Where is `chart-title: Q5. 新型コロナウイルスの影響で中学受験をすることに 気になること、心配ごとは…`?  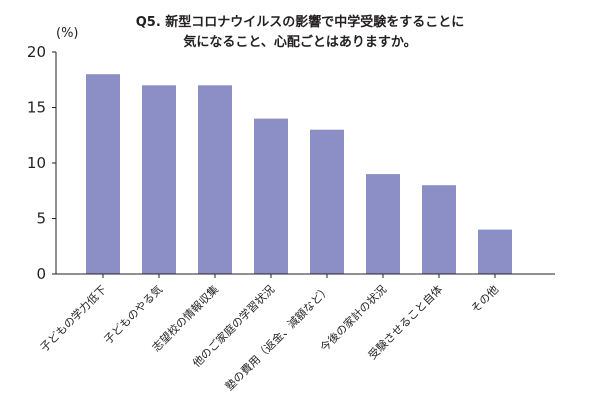 chart-title: Q5. 新型コロナウイルスの影響で中学受験をすることに 気になること、心配ごとは… is located at coordinates (300, 33).